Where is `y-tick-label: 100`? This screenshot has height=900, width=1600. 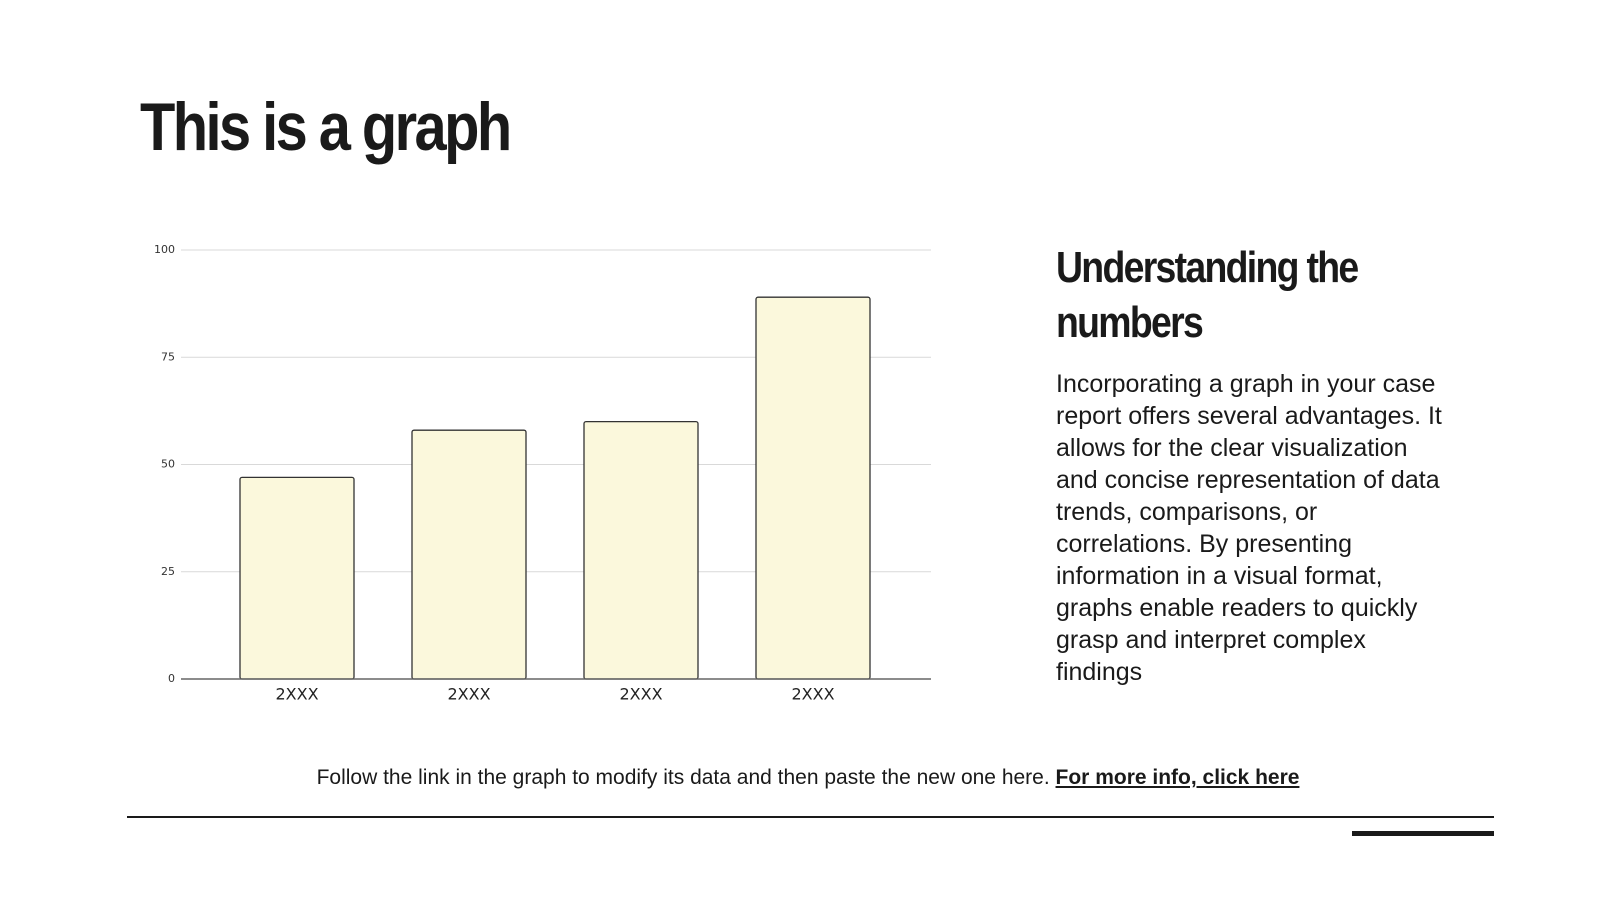
y-tick-label: 100 is located at coordinates (164, 249).